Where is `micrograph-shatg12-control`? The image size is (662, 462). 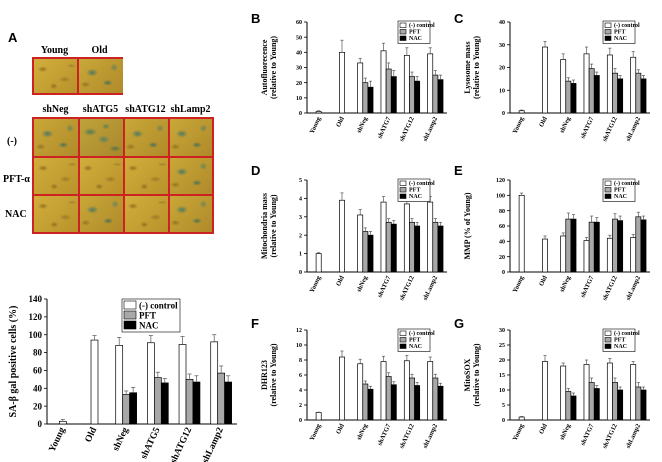
micrograph-shatg12-control is located at coordinates (146, 137).